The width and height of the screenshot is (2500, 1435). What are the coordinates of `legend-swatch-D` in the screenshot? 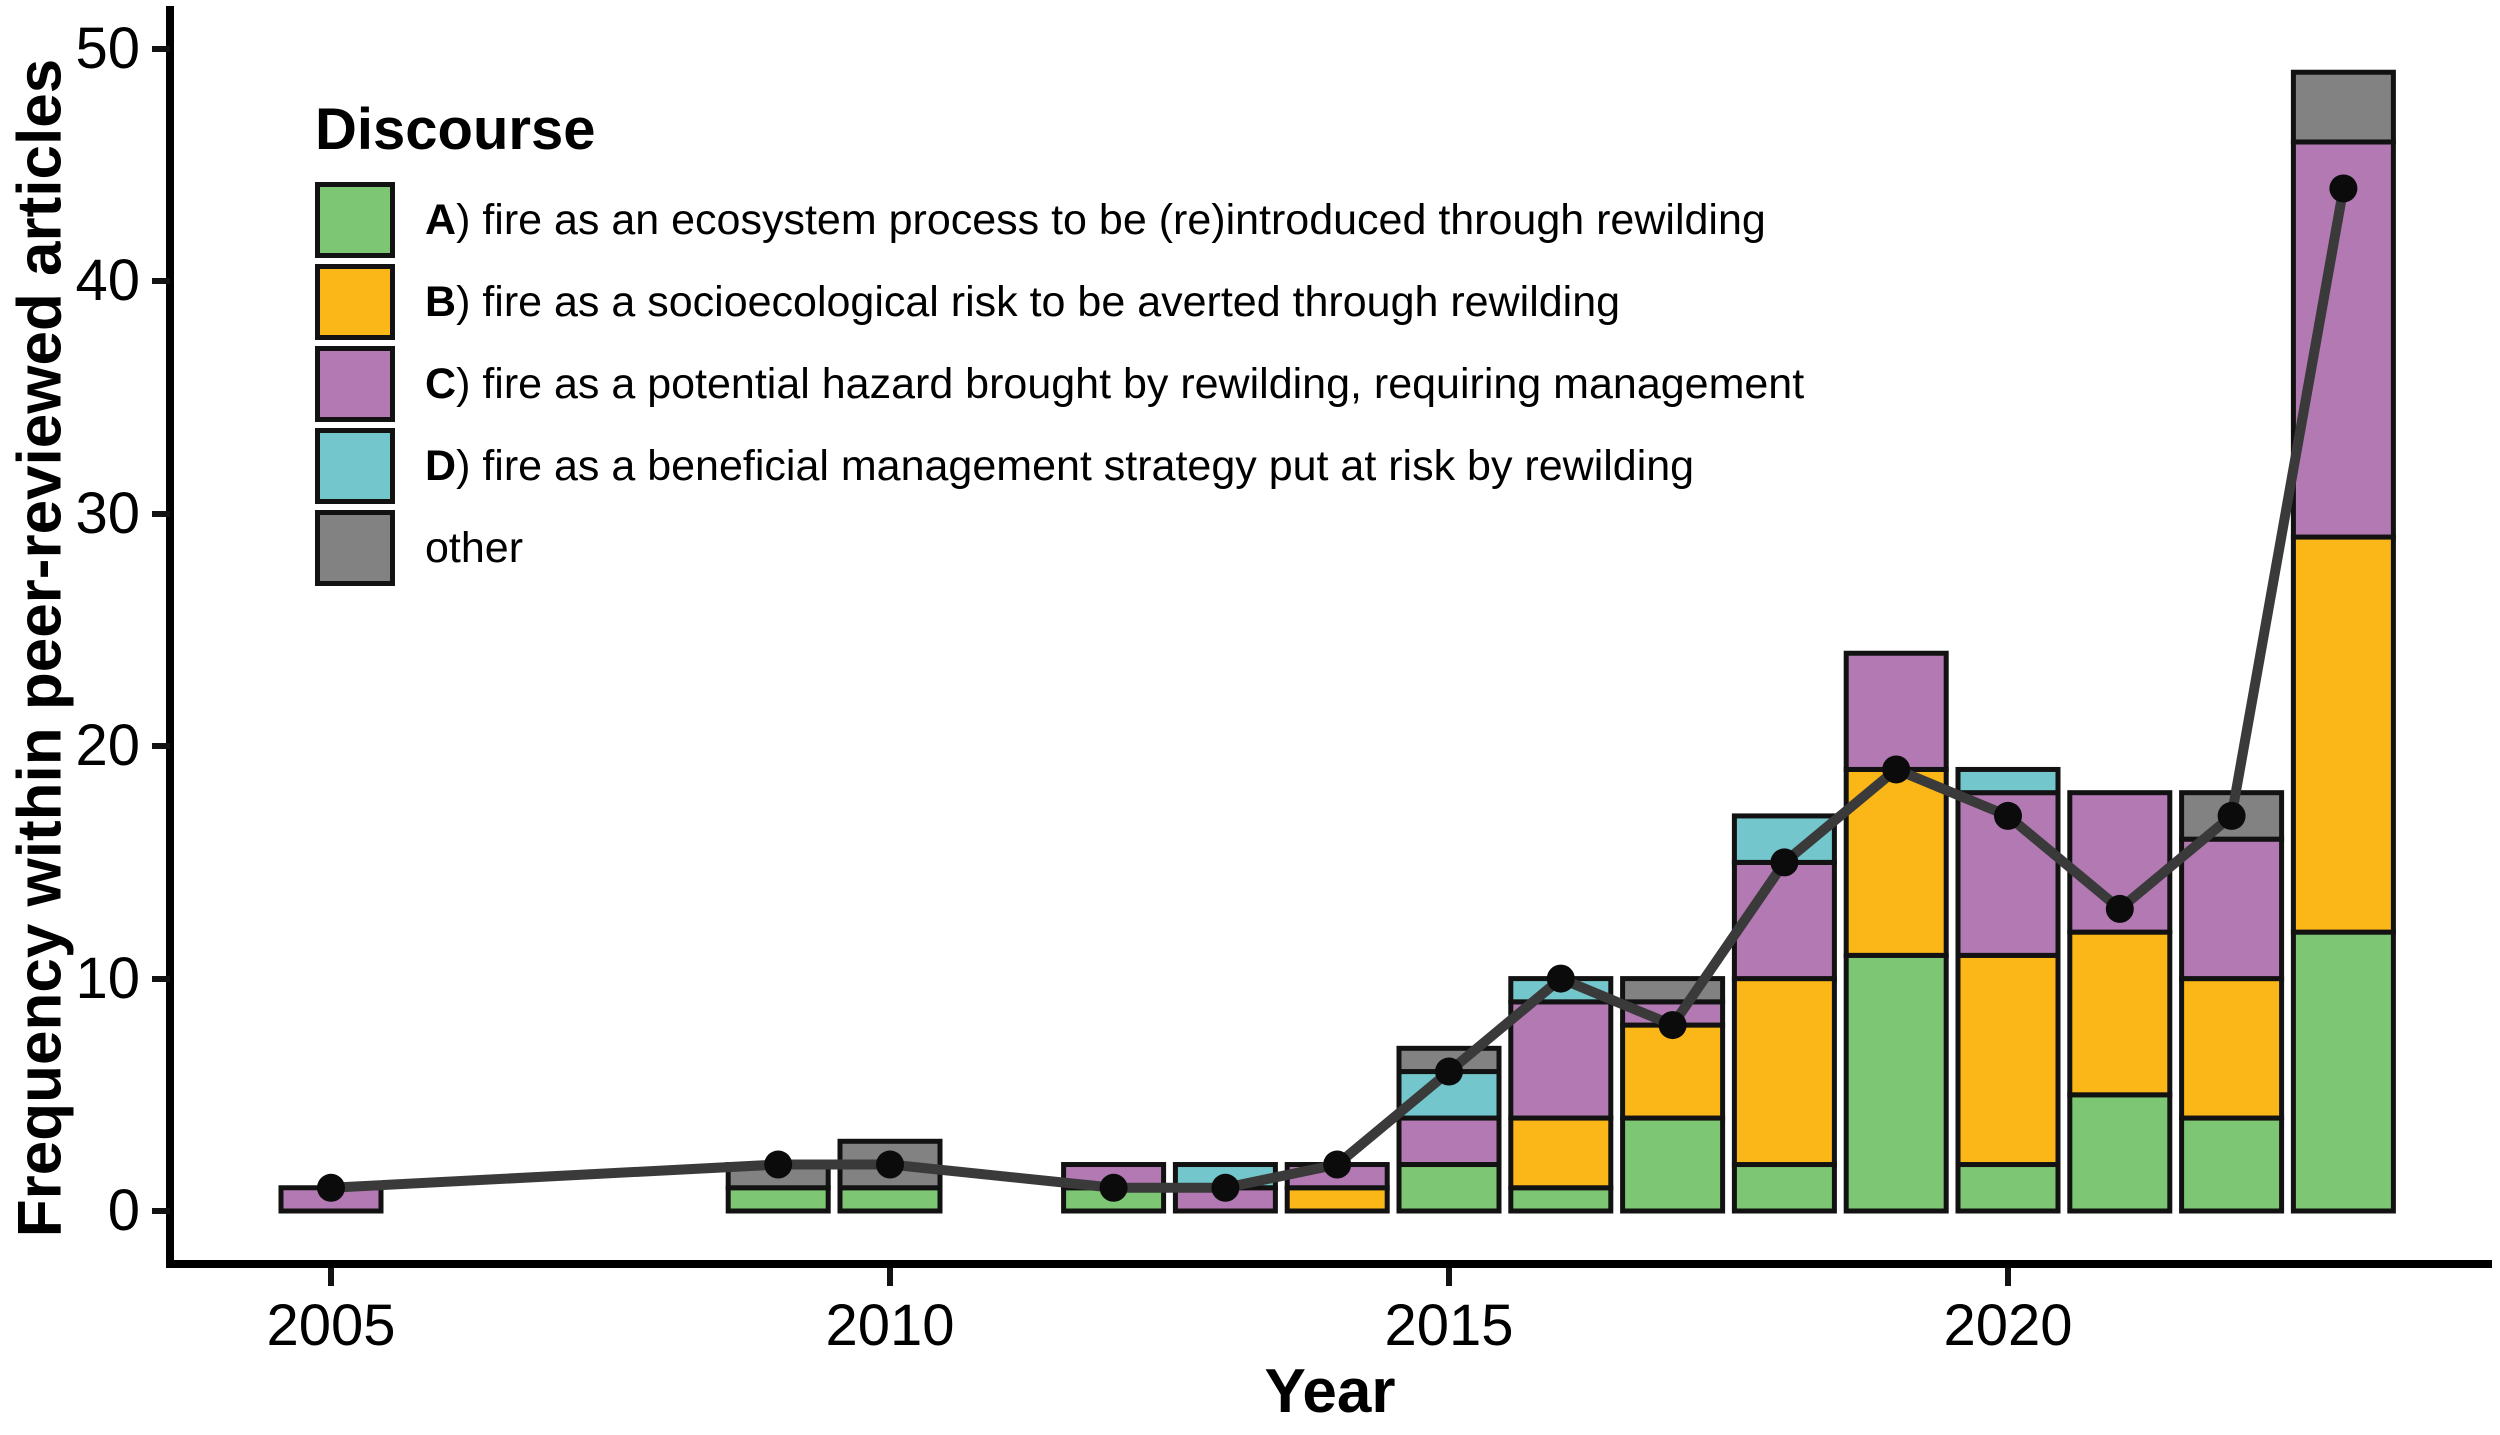 It's located at (355, 466).